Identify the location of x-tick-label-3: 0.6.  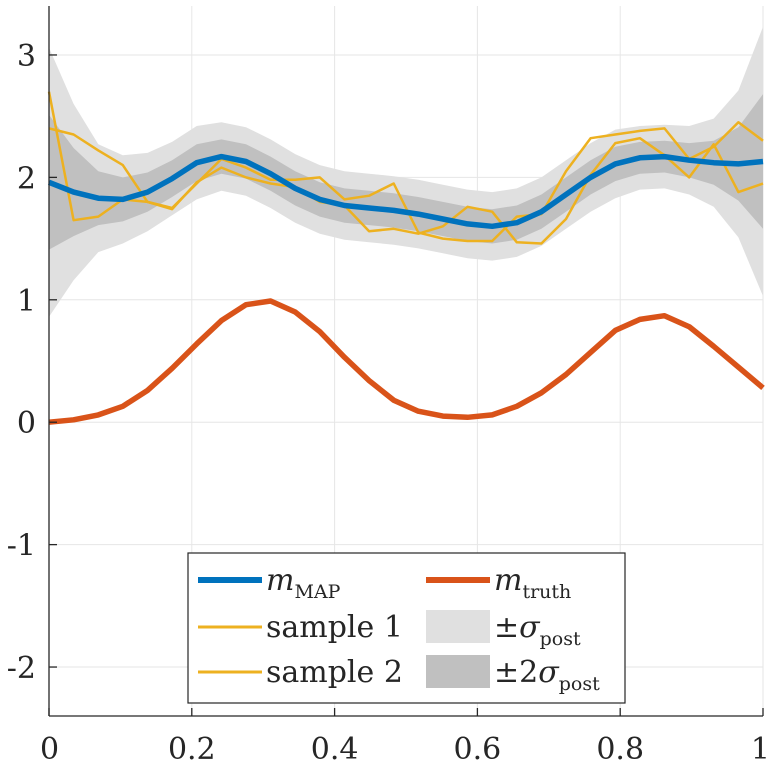
(478, 749).